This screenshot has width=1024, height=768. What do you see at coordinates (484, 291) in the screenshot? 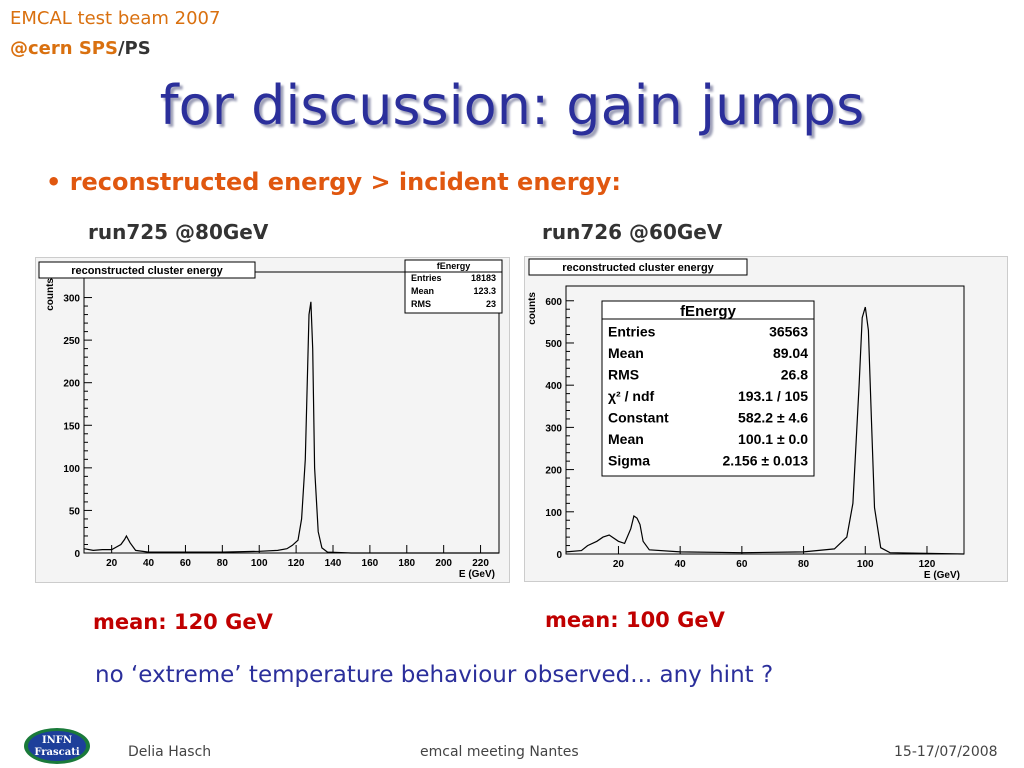
I see `stats-row-value: 123.3` at bounding box center [484, 291].